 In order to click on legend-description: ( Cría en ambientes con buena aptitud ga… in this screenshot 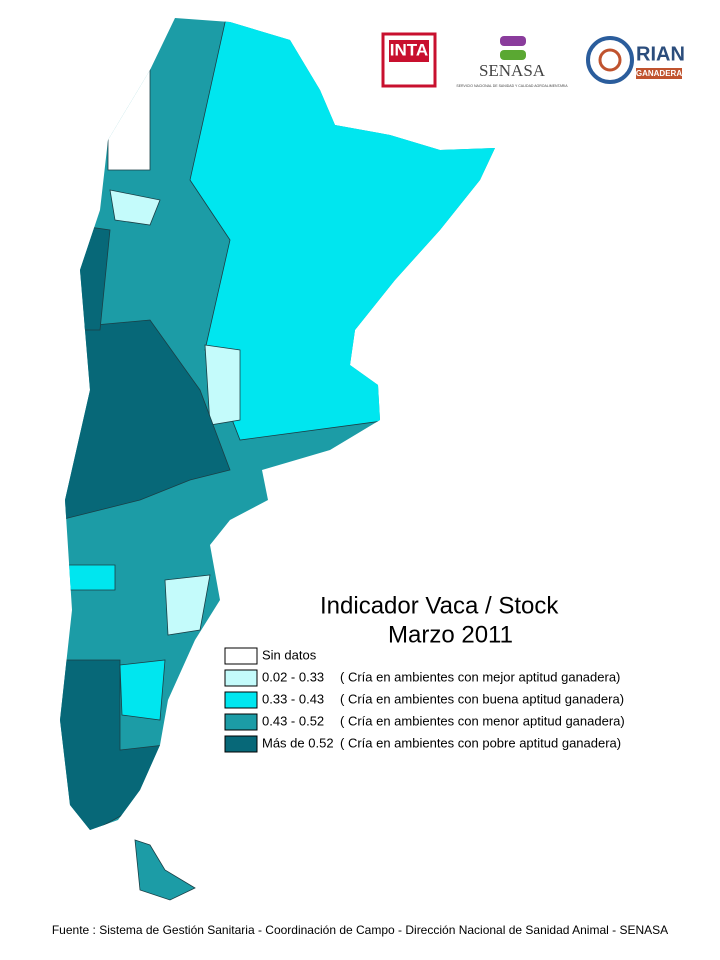, I will do `click(482, 698)`.